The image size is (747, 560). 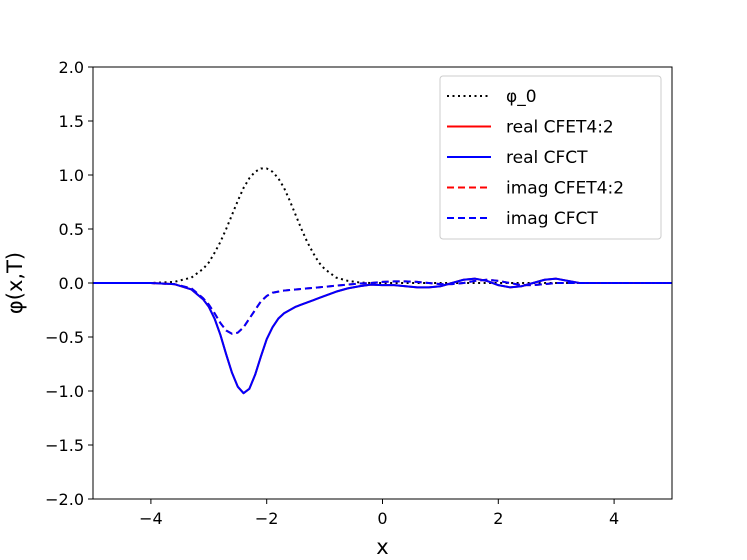 I want to click on y-tick-label: 1.5, so click(x=71, y=121).